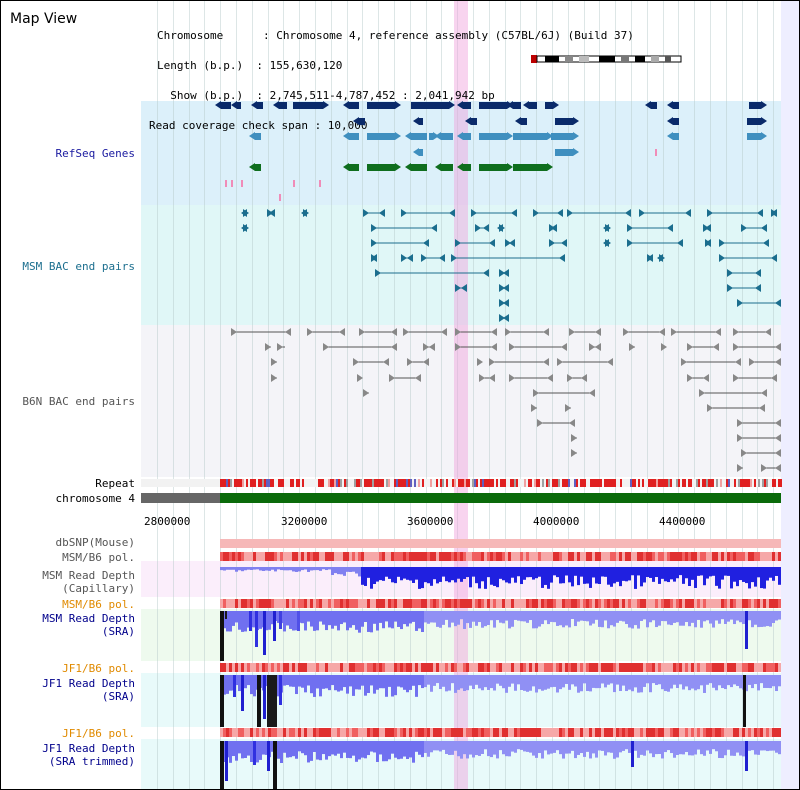 Image resolution: width=800 pixels, height=790 pixels. Describe the element at coordinates (98, 604) in the screenshot. I see `msm-b6-pol-label-2: MSM/B6 pol.` at that location.